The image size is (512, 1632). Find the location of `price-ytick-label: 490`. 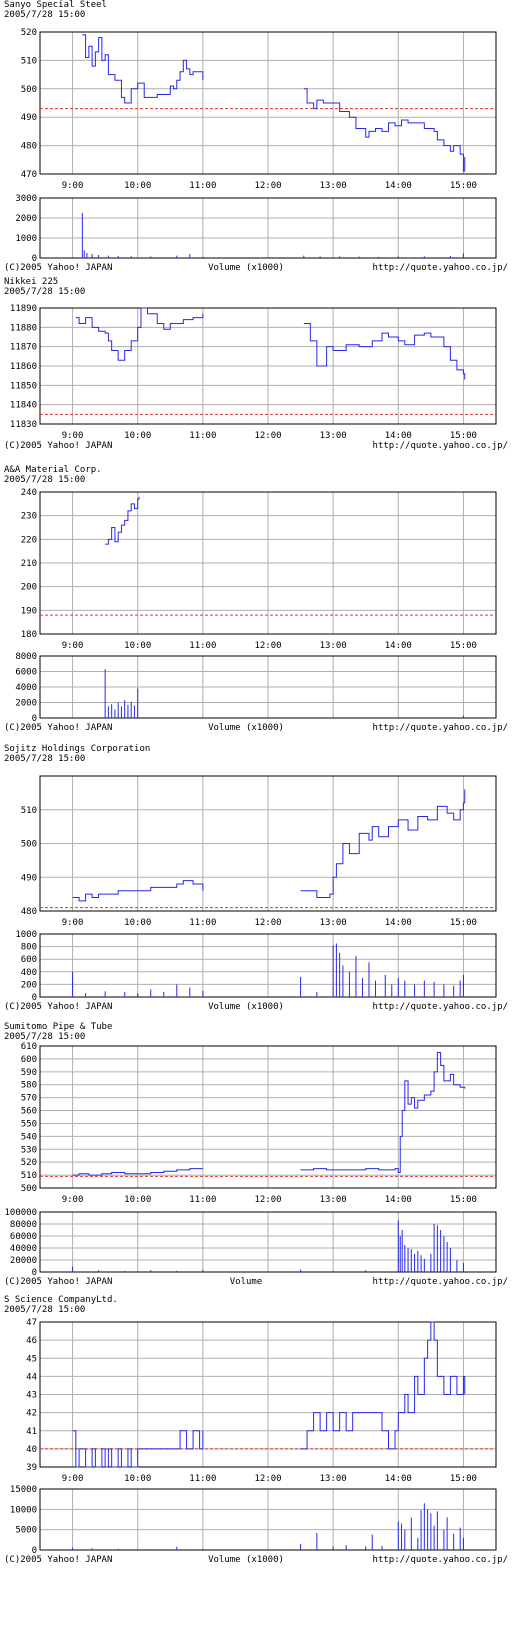

price-ytick-label: 490 is located at coordinates (29, 118).